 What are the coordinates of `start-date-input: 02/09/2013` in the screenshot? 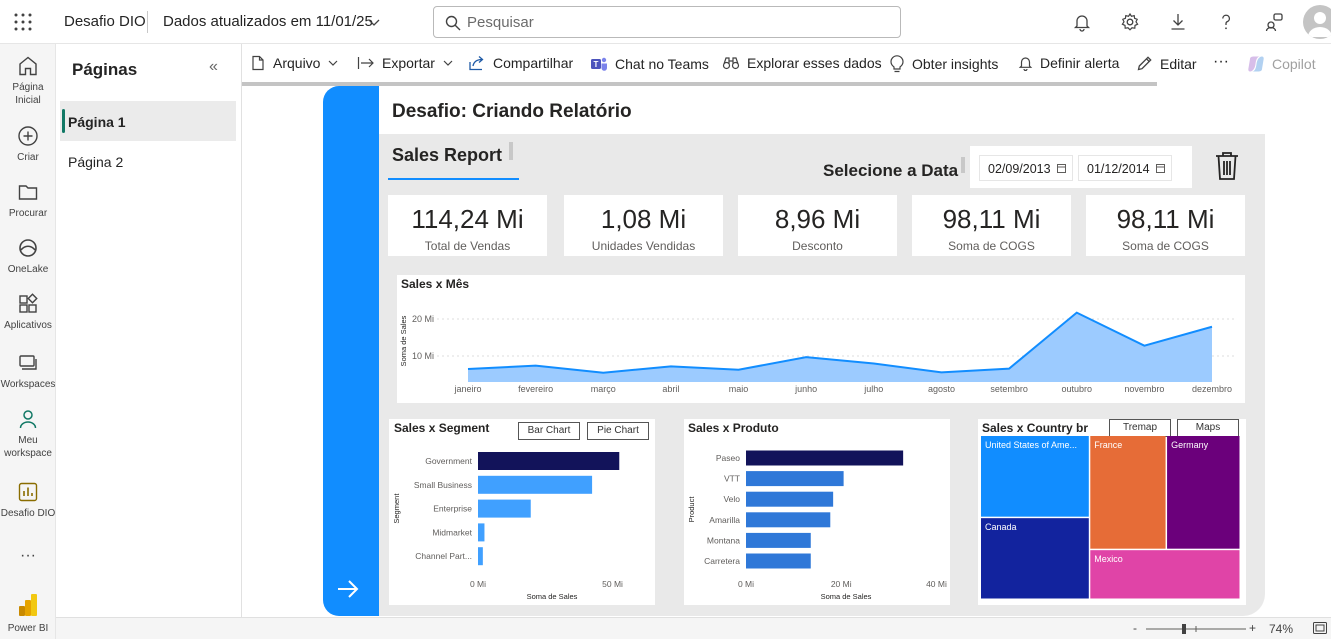 It's located at (1026, 168).